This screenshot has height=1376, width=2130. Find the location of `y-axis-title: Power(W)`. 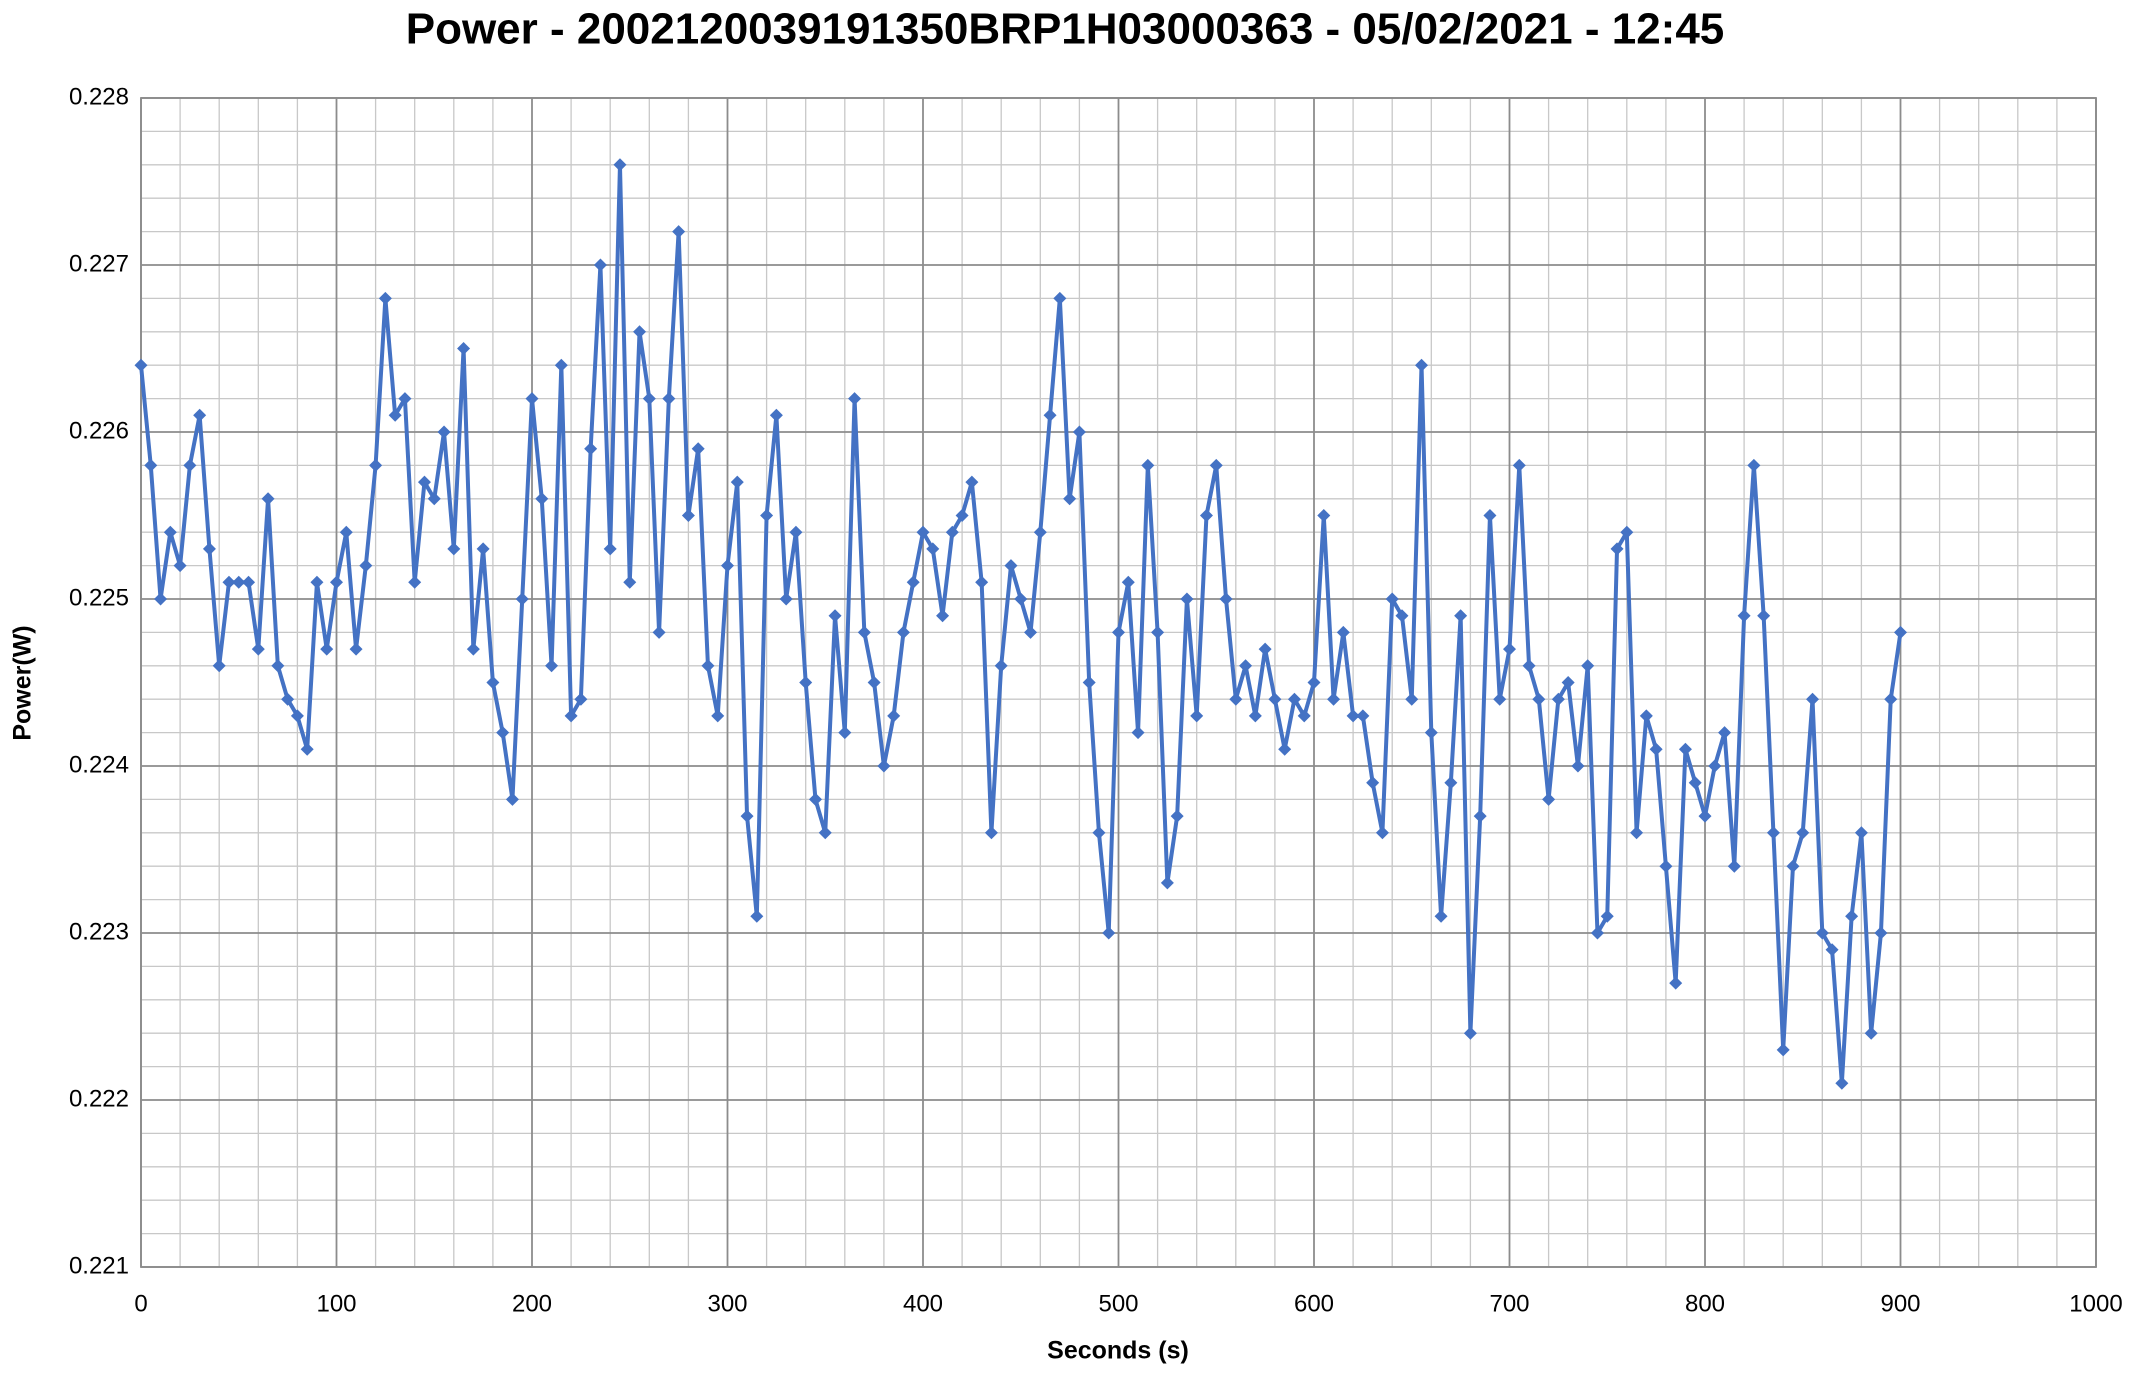

y-axis-title: Power(W) is located at coordinates (23, 682).